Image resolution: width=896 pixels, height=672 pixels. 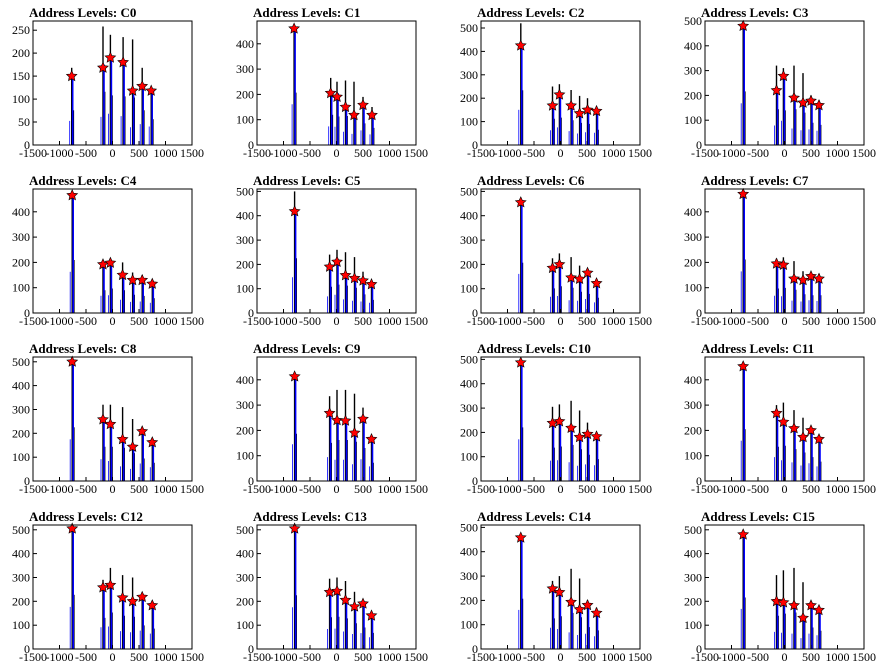 I want to click on chart-title: Address Levels: C8, so click(x=83, y=348).